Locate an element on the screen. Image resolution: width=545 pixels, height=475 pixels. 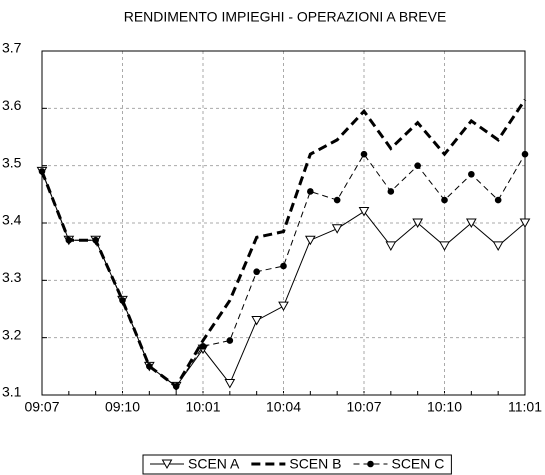
x-tick-label: 10:07 is located at coordinates (363, 407).